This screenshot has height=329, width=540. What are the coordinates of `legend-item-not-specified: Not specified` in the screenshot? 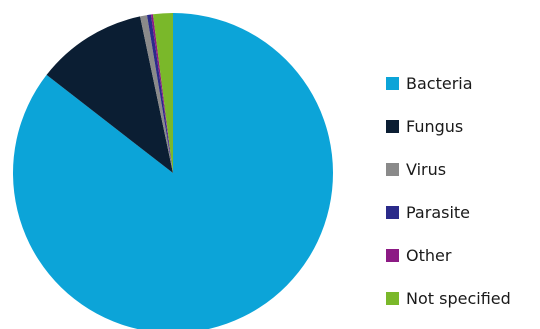 It's located at (448, 298).